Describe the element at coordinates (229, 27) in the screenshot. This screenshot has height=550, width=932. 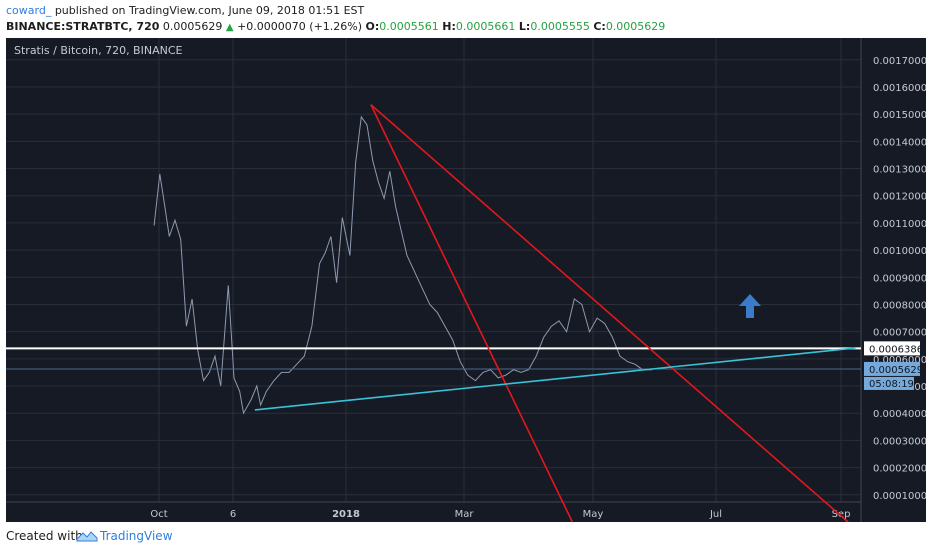
I see `change-up-icon: ▲` at that location.